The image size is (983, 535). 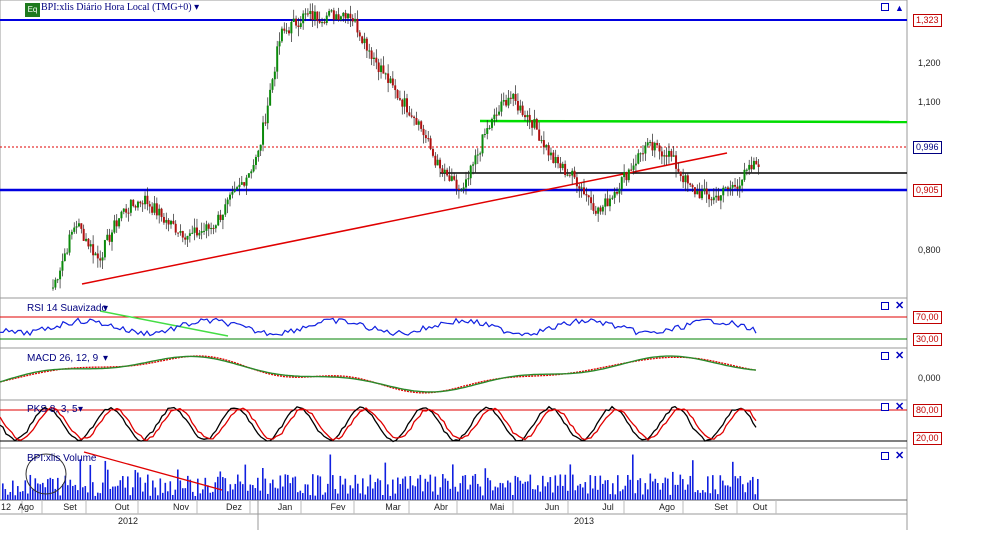 I want to click on eq-badge: Eq, so click(x=32, y=10).